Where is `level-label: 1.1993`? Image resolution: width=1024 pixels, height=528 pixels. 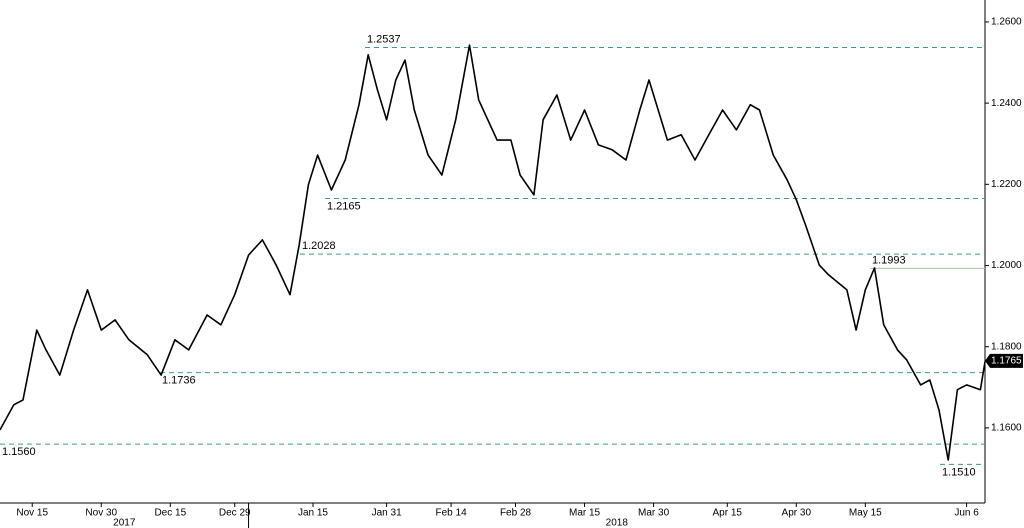 level-label: 1.1993 is located at coordinates (889, 260).